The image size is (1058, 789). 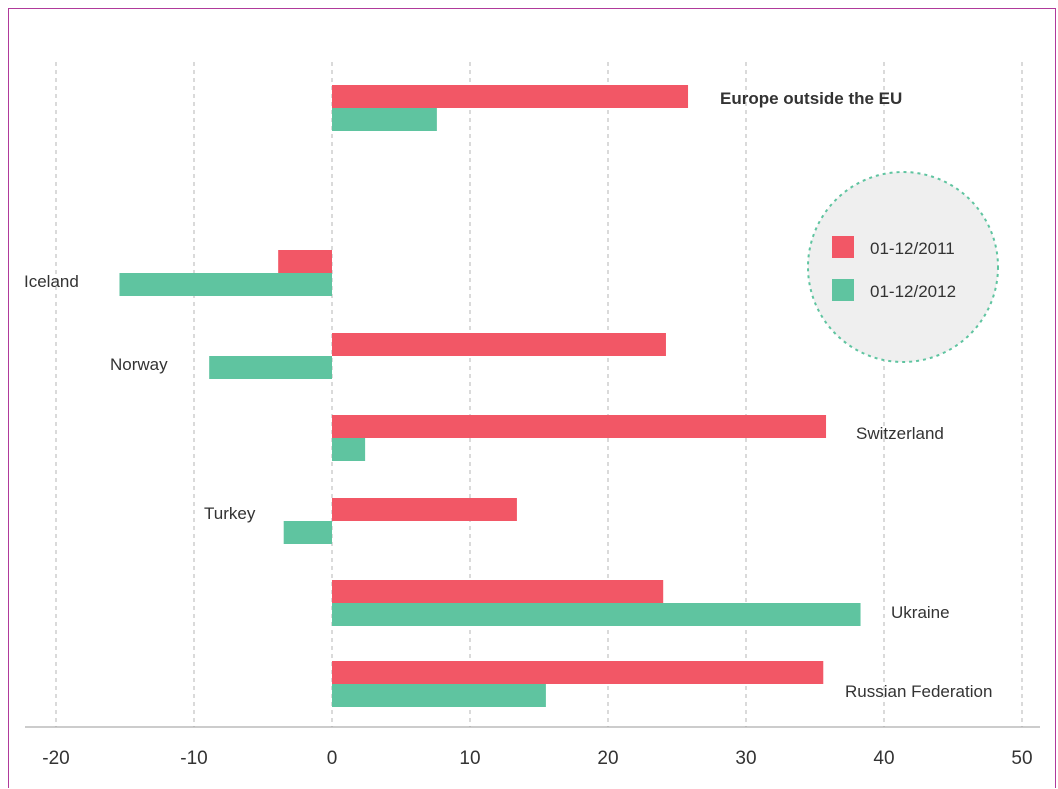 What do you see at coordinates (883, 758) in the screenshot?
I see `x-tick-label: 40` at bounding box center [883, 758].